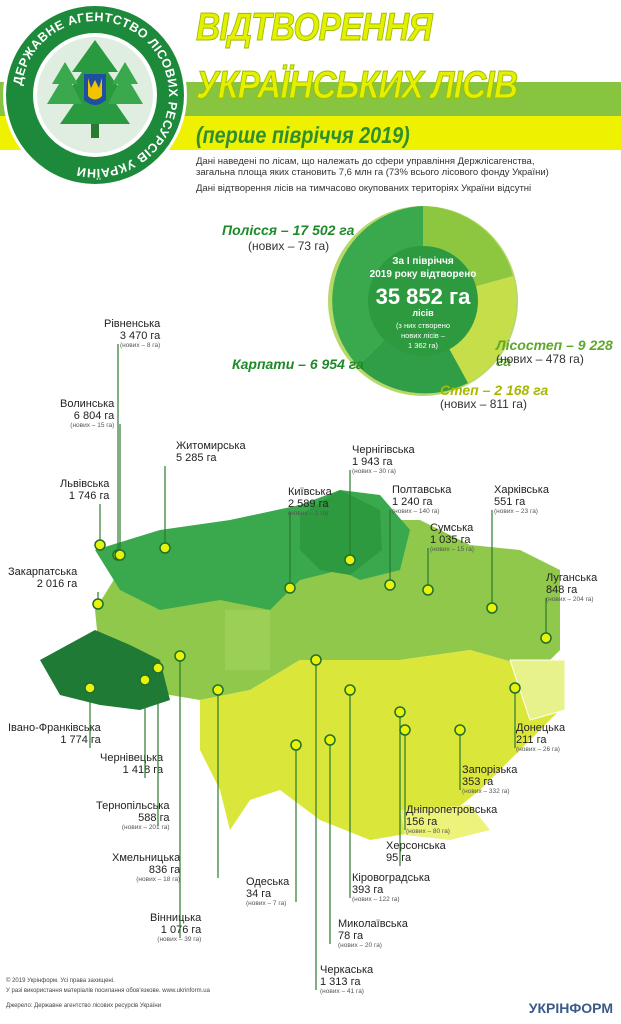 This screenshot has height=1024, width=621. Describe the element at coordinates (146, 868) in the screenshot. I see `region-label: Хмельницька 836 га (нових – 18 га)` at that location.